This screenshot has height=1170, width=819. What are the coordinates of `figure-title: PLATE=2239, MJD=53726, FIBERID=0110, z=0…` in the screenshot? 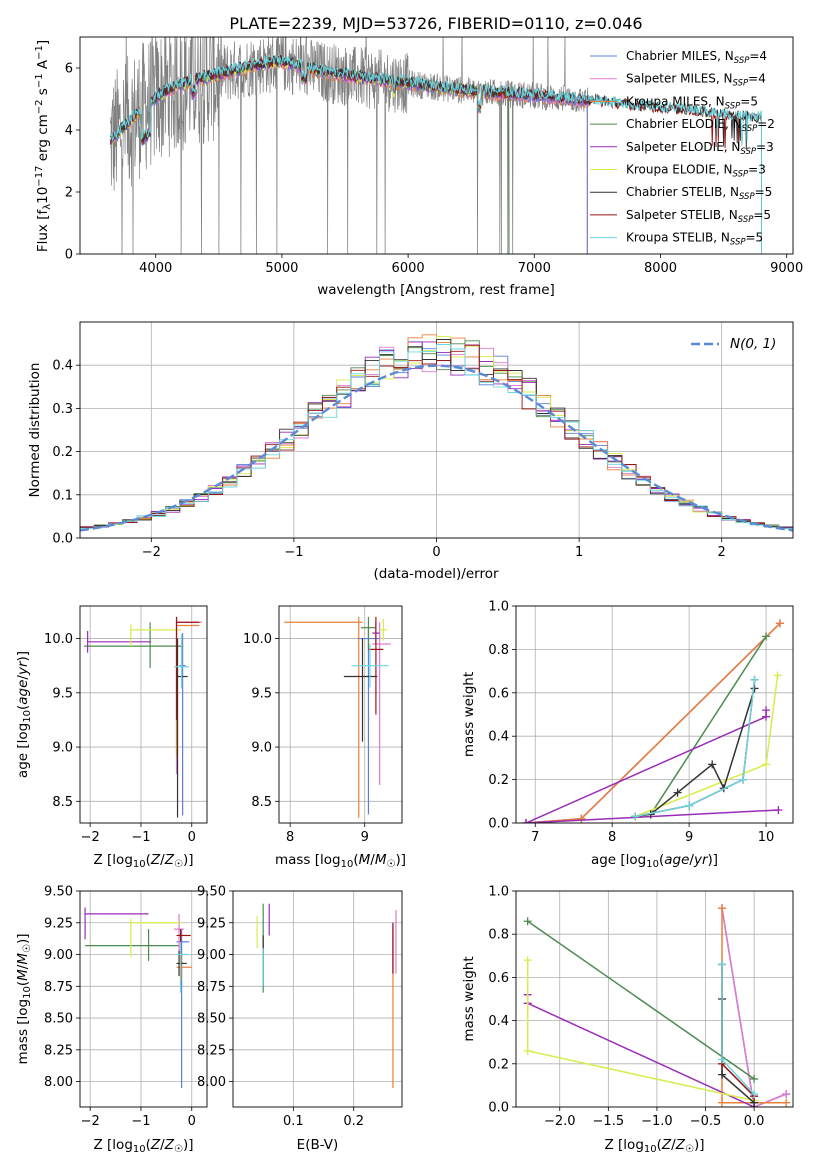 It's located at (435, 23).